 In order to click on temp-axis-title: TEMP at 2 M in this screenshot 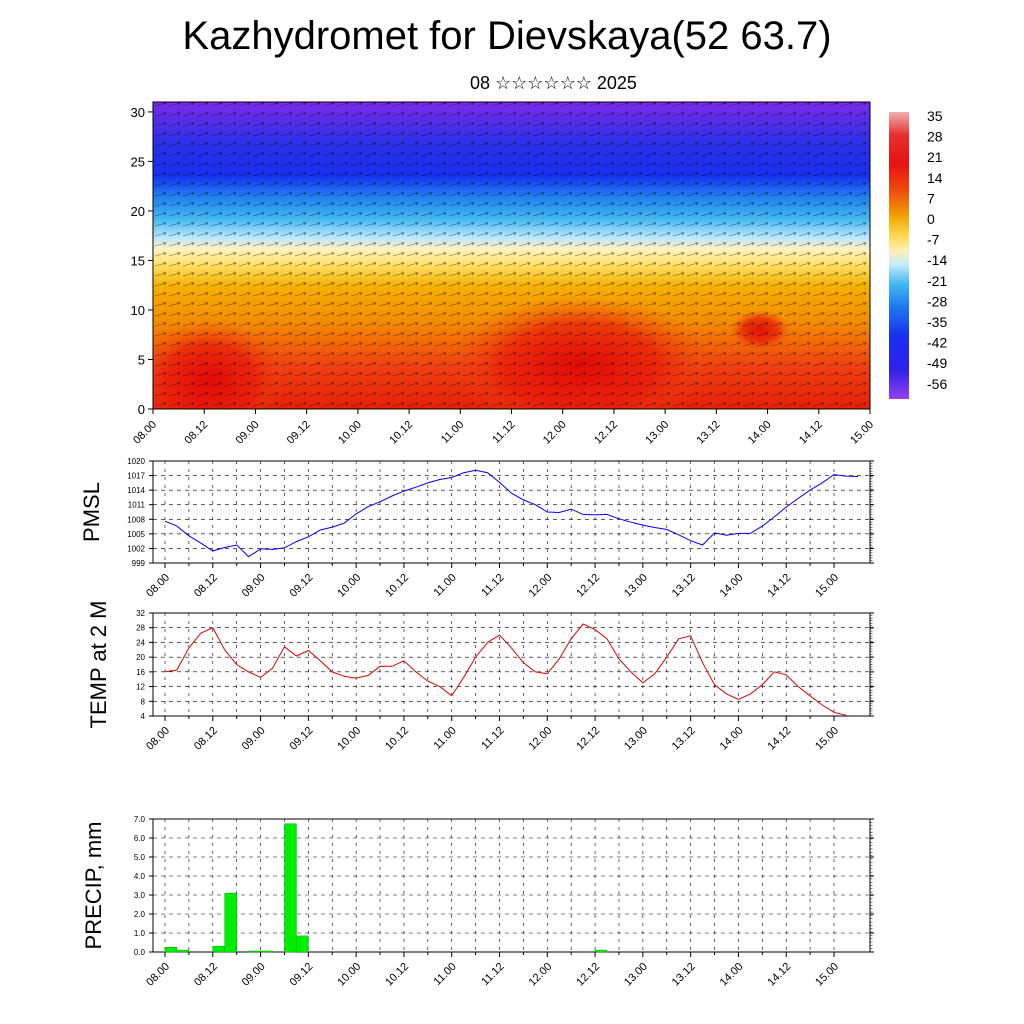, I will do `click(98, 665)`.